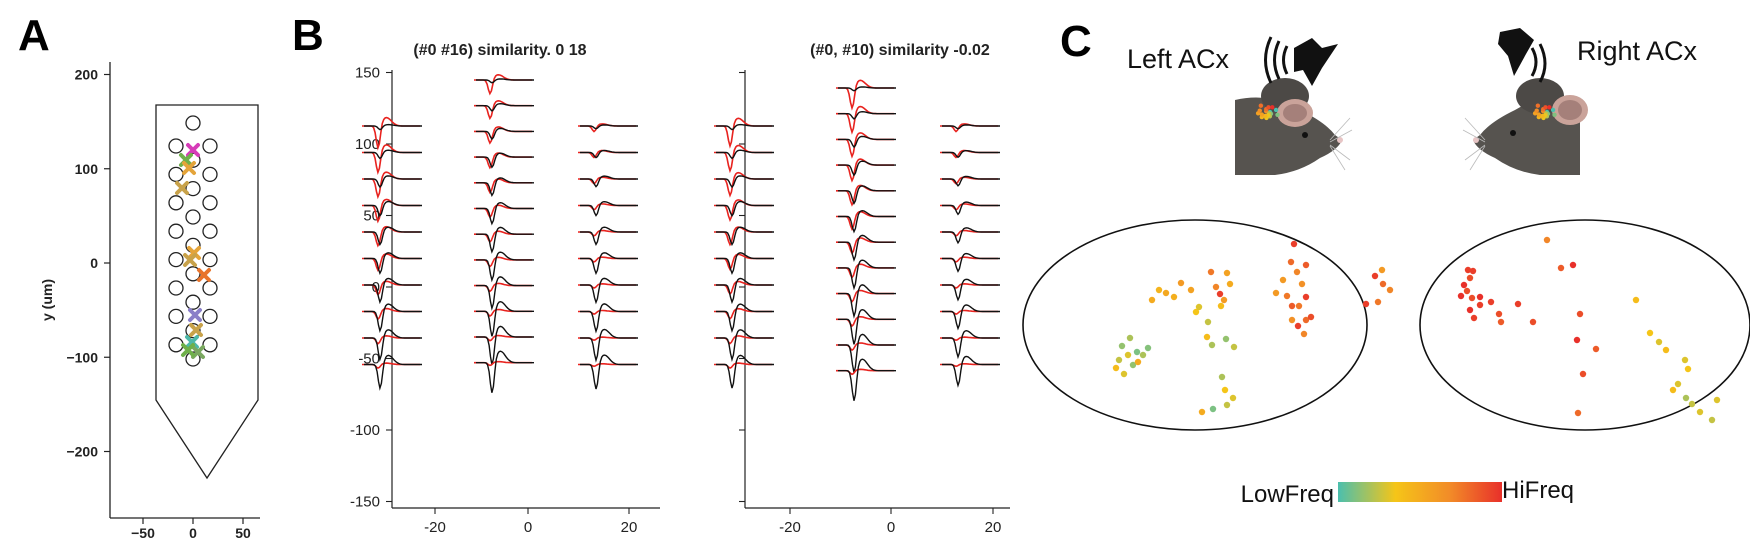  I want to click on panel-b-x-tick-label: 0, so click(891, 527).